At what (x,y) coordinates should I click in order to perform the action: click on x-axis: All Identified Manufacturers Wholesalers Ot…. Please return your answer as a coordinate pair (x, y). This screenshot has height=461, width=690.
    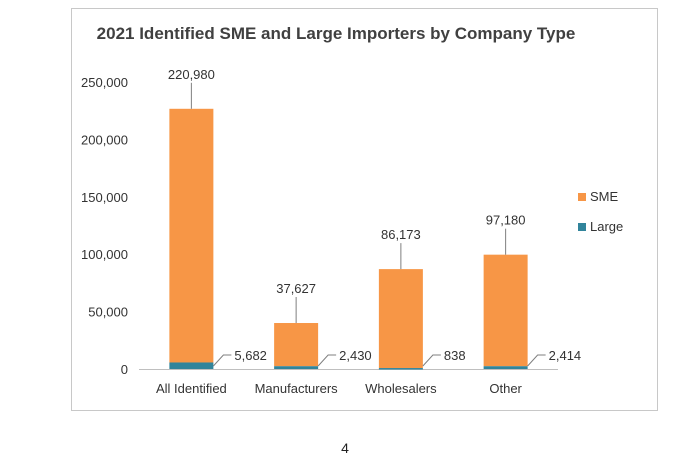
    Looking at the image, I should click on (348, 382).